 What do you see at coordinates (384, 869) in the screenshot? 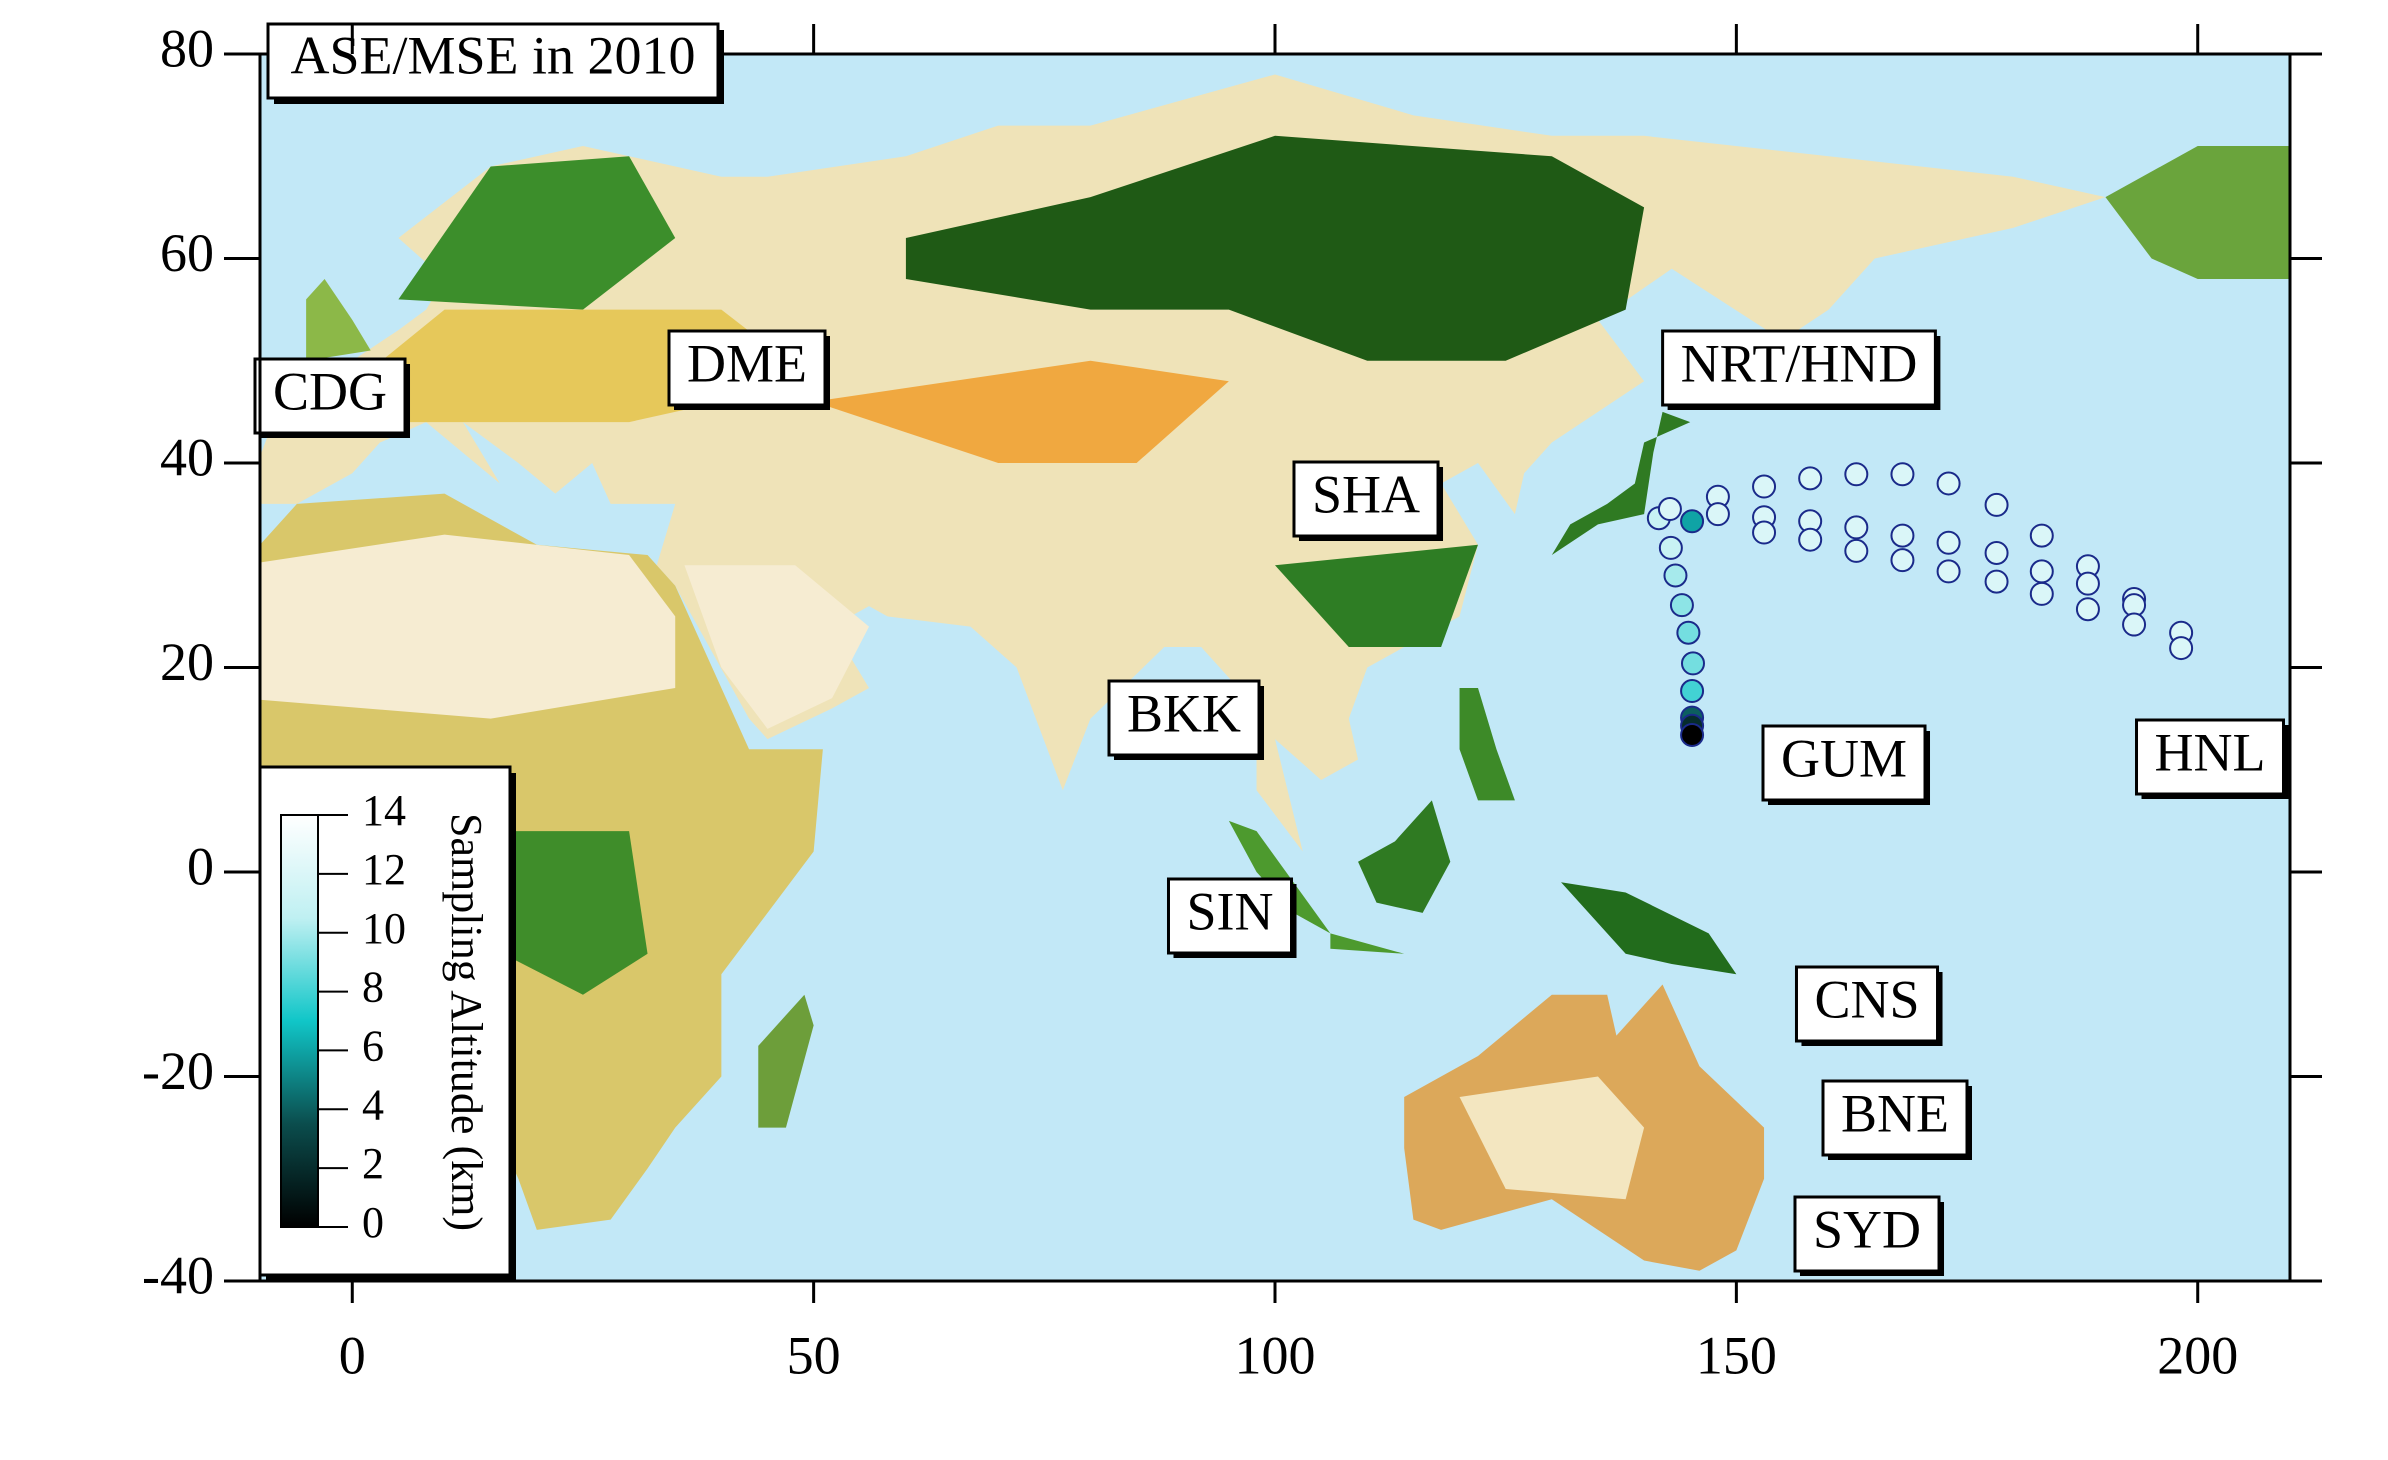
I see `colorbar-tick-label: 12` at bounding box center [384, 869].